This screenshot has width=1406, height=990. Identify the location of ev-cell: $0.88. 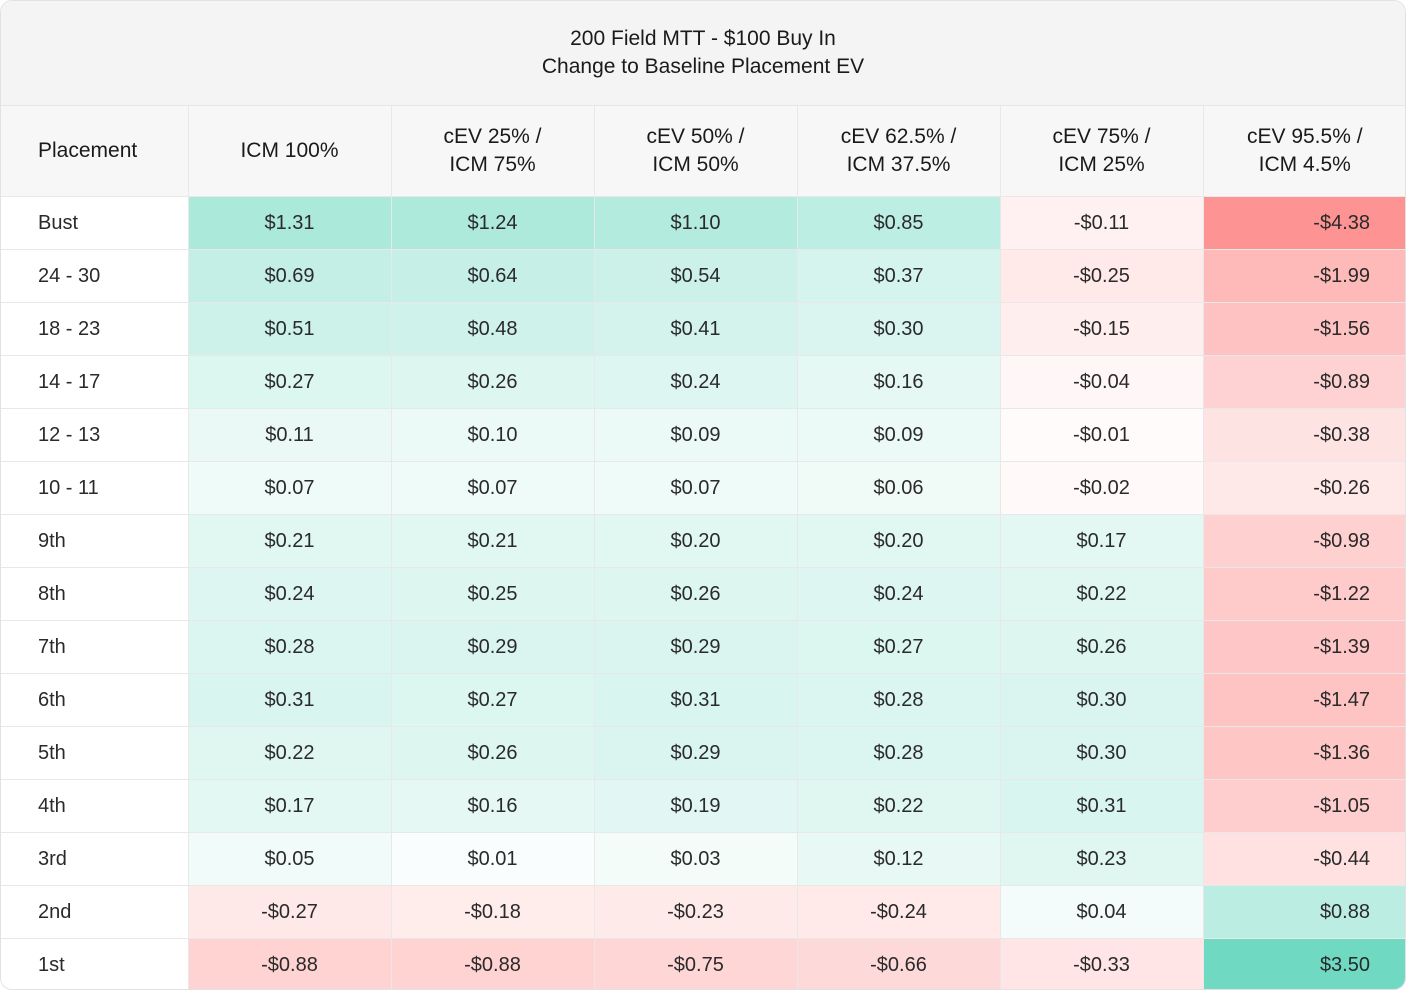
(1304, 912).